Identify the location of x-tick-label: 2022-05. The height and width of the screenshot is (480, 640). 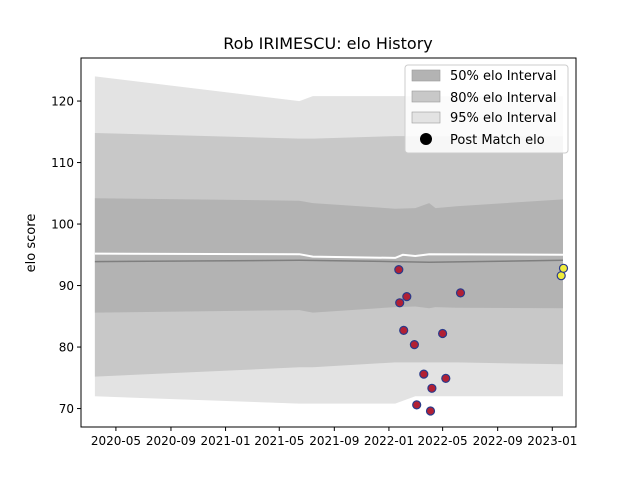
(443, 441).